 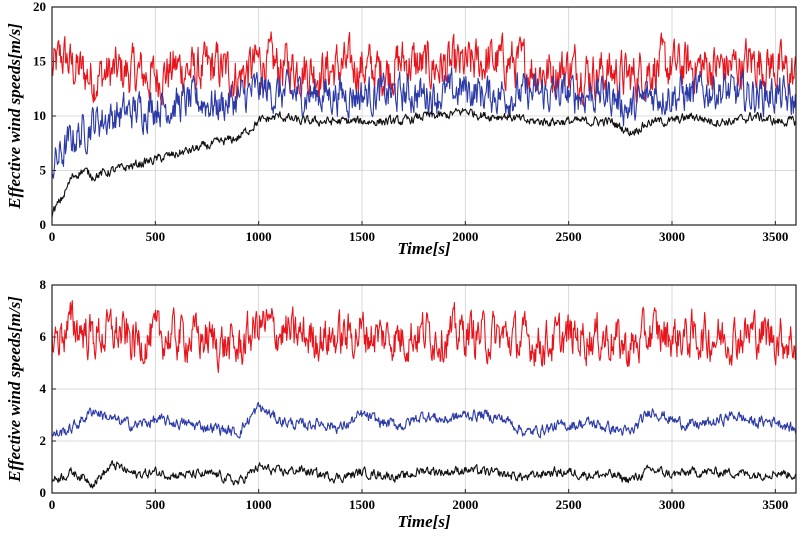 I want to click on y-tick-label: 15, so click(x=40, y=61).